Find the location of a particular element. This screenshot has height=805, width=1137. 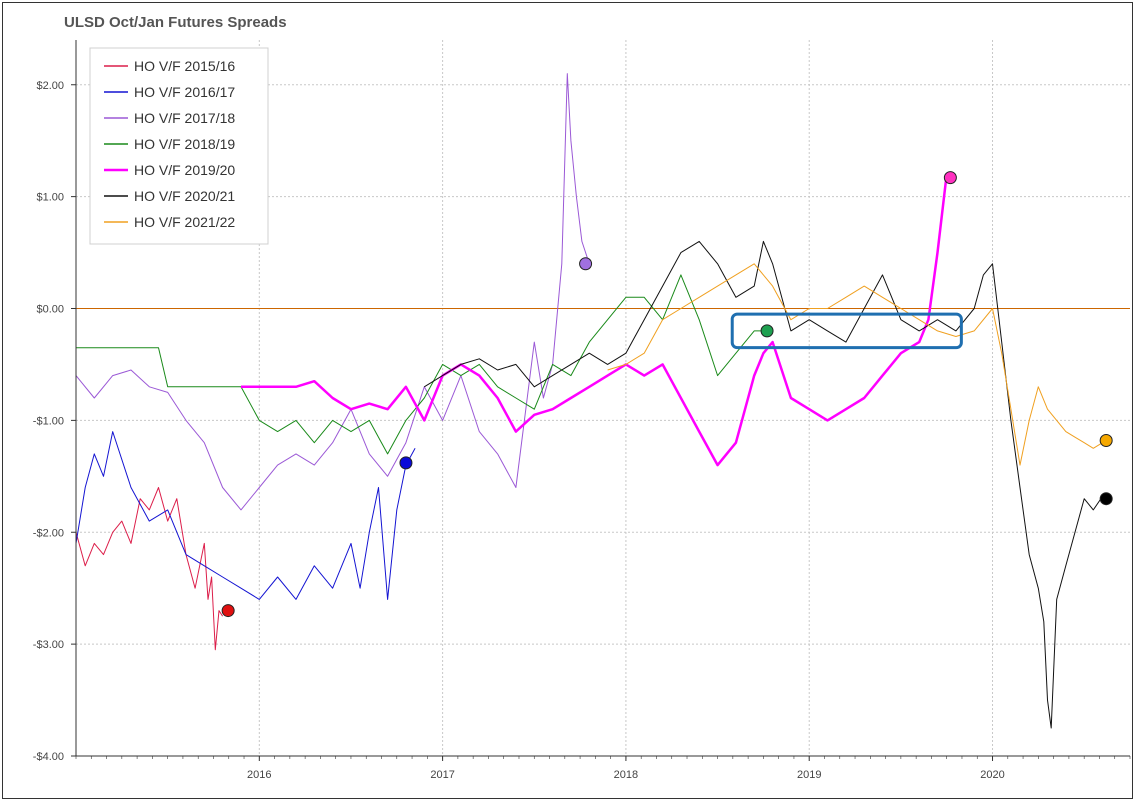

y-tick-label: $1.00 is located at coordinates (50, 198).